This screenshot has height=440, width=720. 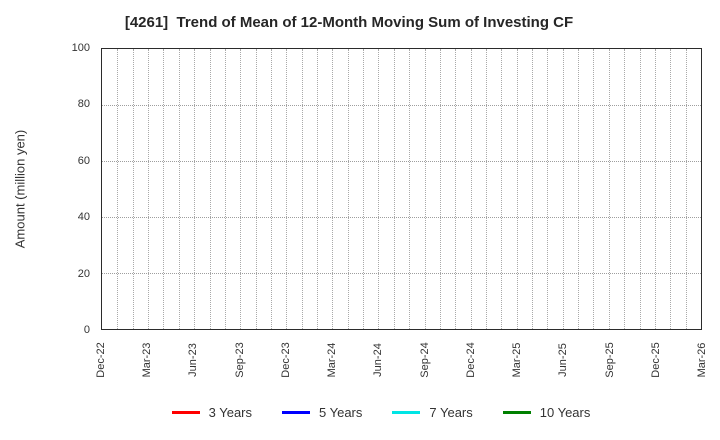 I want to click on x-tick-label: Mar-25, so click(x=517, y=360).